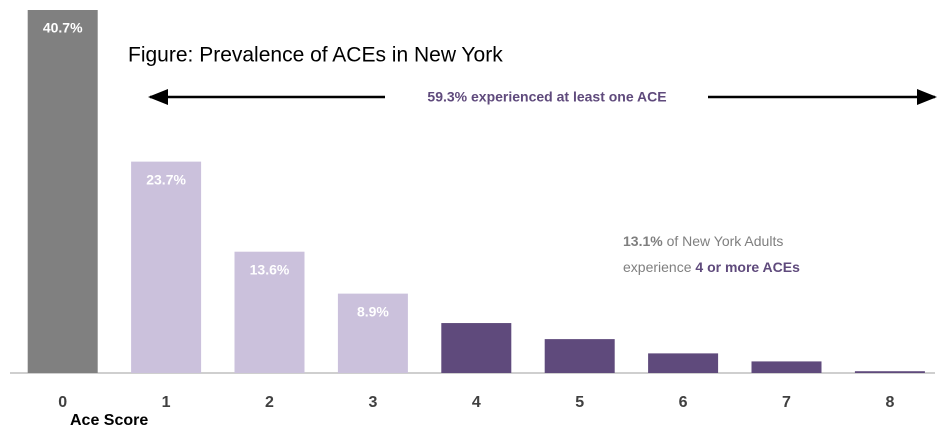  Describe the element at coordinates (657, 267) in the screenshot. I see `note-part: experience` at that location.